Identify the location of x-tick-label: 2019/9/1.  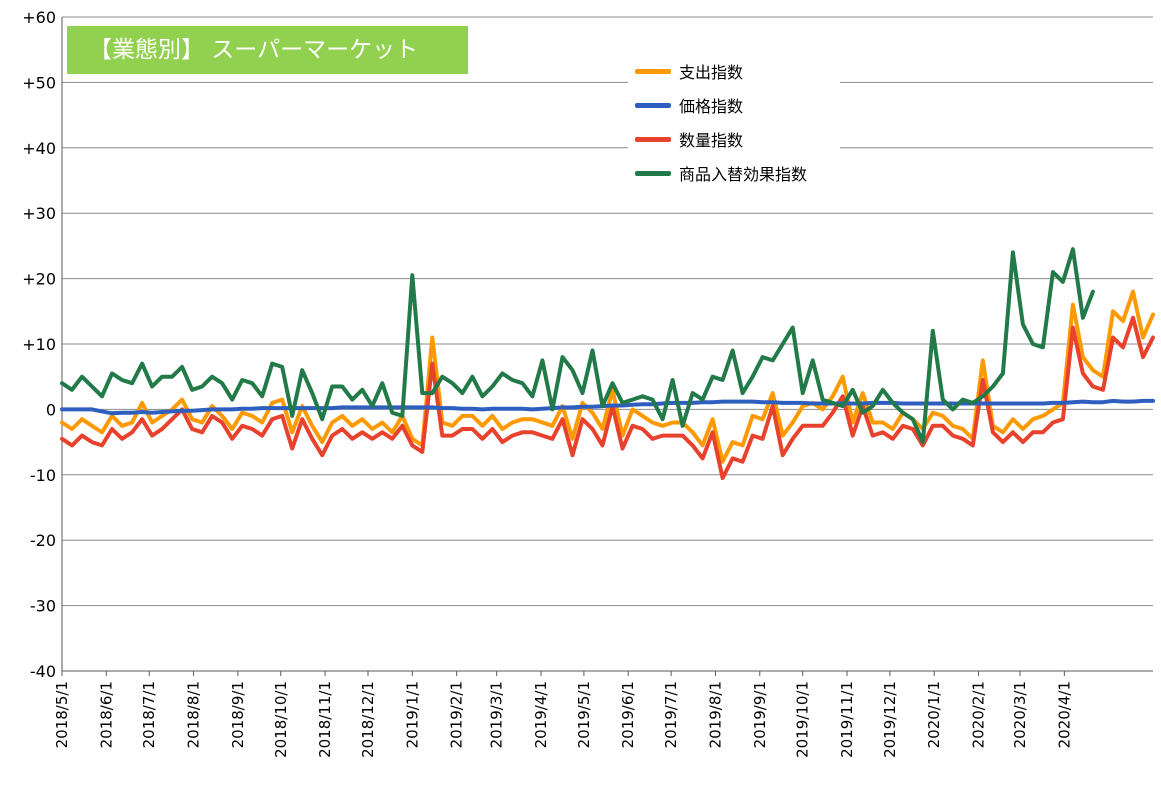
(760, 714).